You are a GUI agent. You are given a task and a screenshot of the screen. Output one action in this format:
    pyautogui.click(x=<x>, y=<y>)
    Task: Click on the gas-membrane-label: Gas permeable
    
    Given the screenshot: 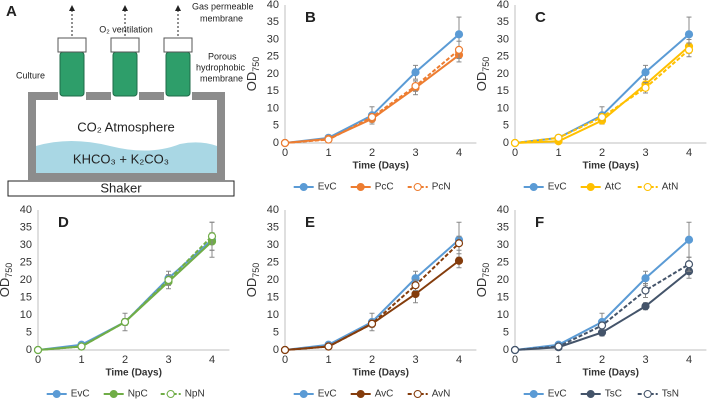 What is the action you would take?
    pyautogui.click(x=223, y=6)
    